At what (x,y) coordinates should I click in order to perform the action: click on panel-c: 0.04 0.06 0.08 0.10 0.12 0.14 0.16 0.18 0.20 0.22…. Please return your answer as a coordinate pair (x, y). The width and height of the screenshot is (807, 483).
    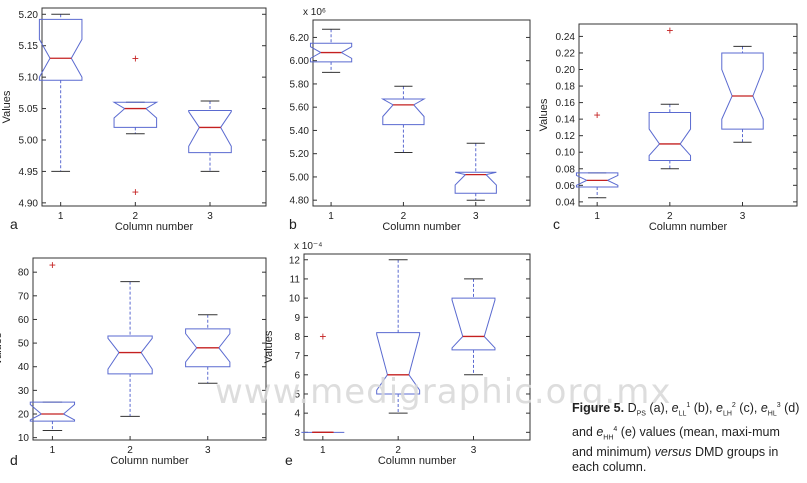
    Looking at the image, I should click on (668, 128).